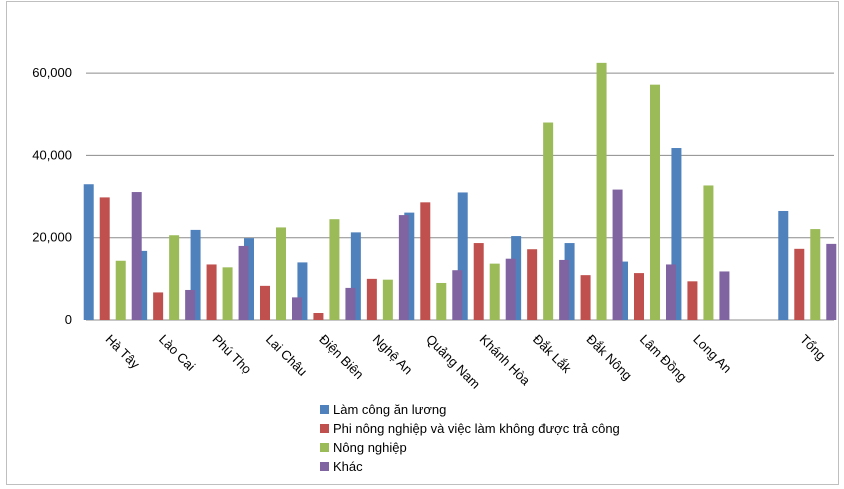  Describe the element at coordinates (341, 357) in the screenshot. I see `x-tick-label: Điện Biên` at that location.